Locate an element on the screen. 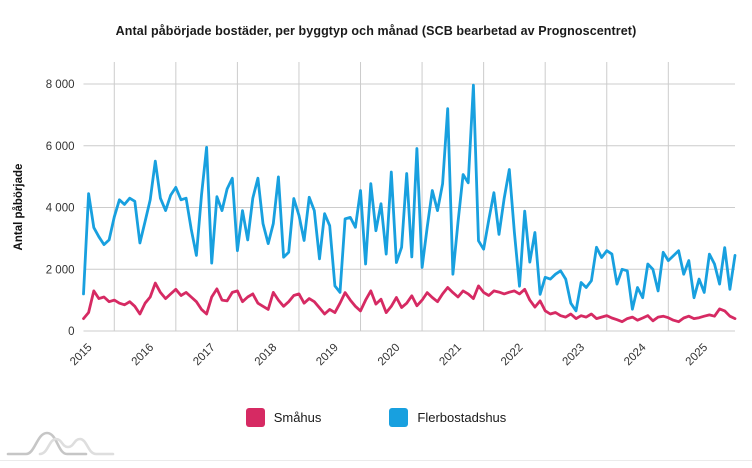 This screenshot has height=468, width=752. x-tick-label: 2018 is located at coordinates (266, 355).